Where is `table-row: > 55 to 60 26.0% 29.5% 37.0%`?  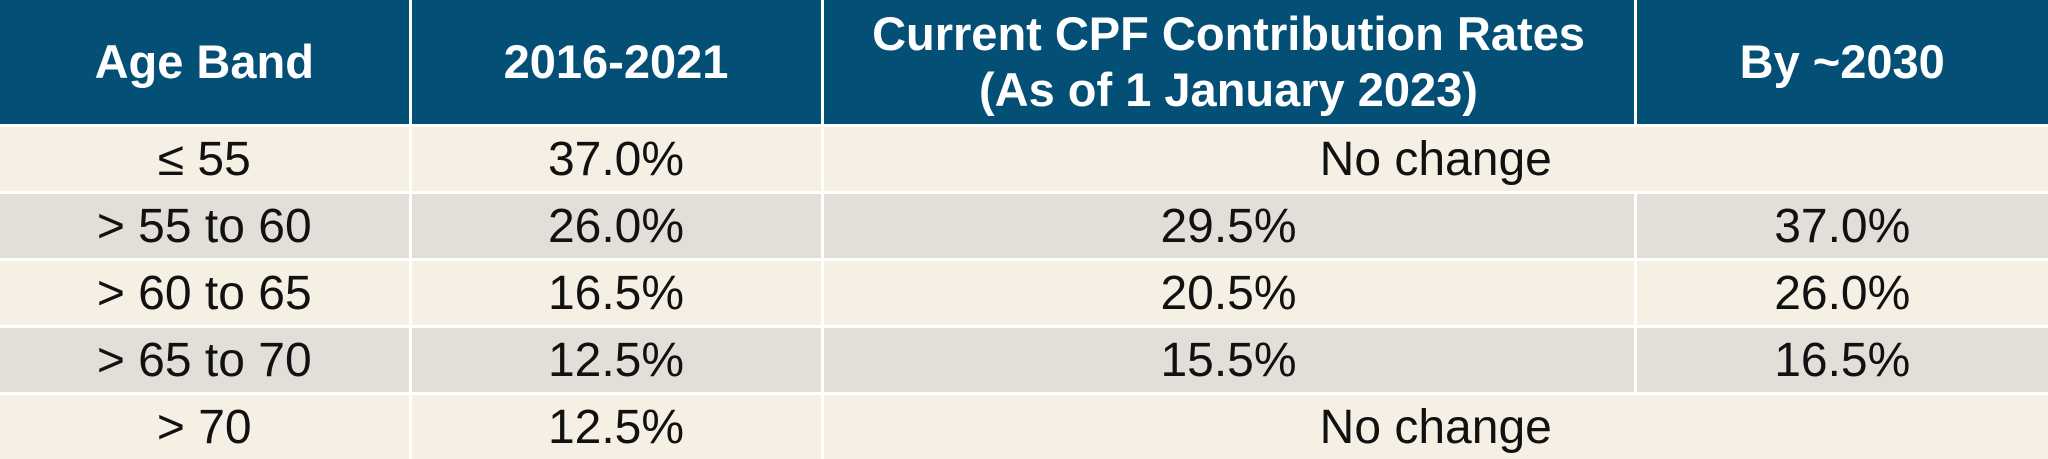 table-row: > 55 to 60 26.0% 29.5% 37.0% is located at coordinates (1024, 226).